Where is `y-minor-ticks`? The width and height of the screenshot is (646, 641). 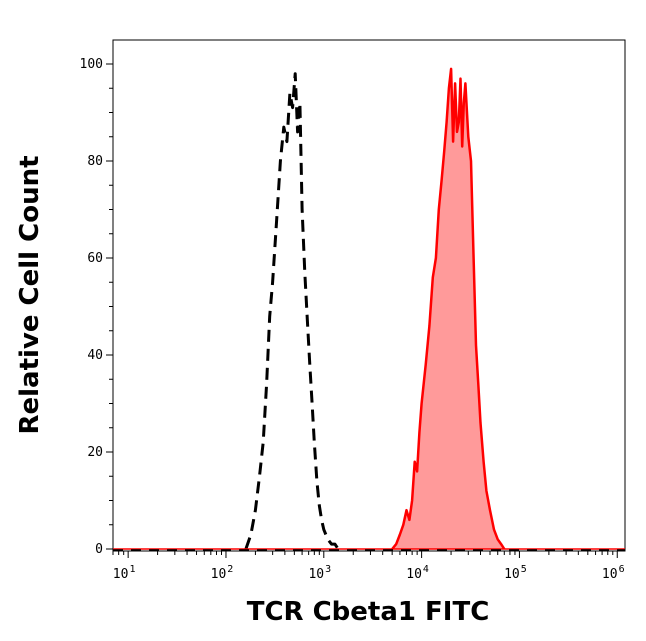
y-minor-ticks is located at coordinates (111, 306).